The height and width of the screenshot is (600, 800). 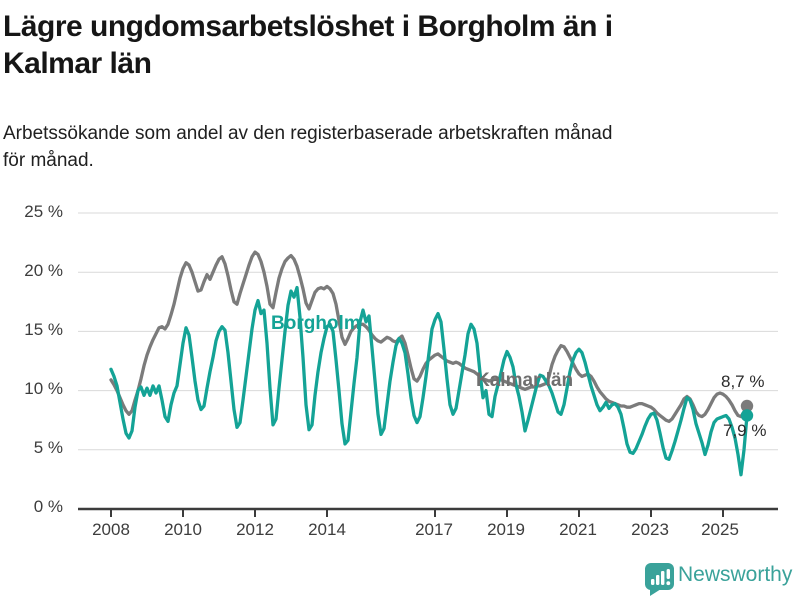 What do you see at coordinates (720, 529) in the screenshot?
I see `x-tick-2025: 2025` at bounding box center [720, 529].